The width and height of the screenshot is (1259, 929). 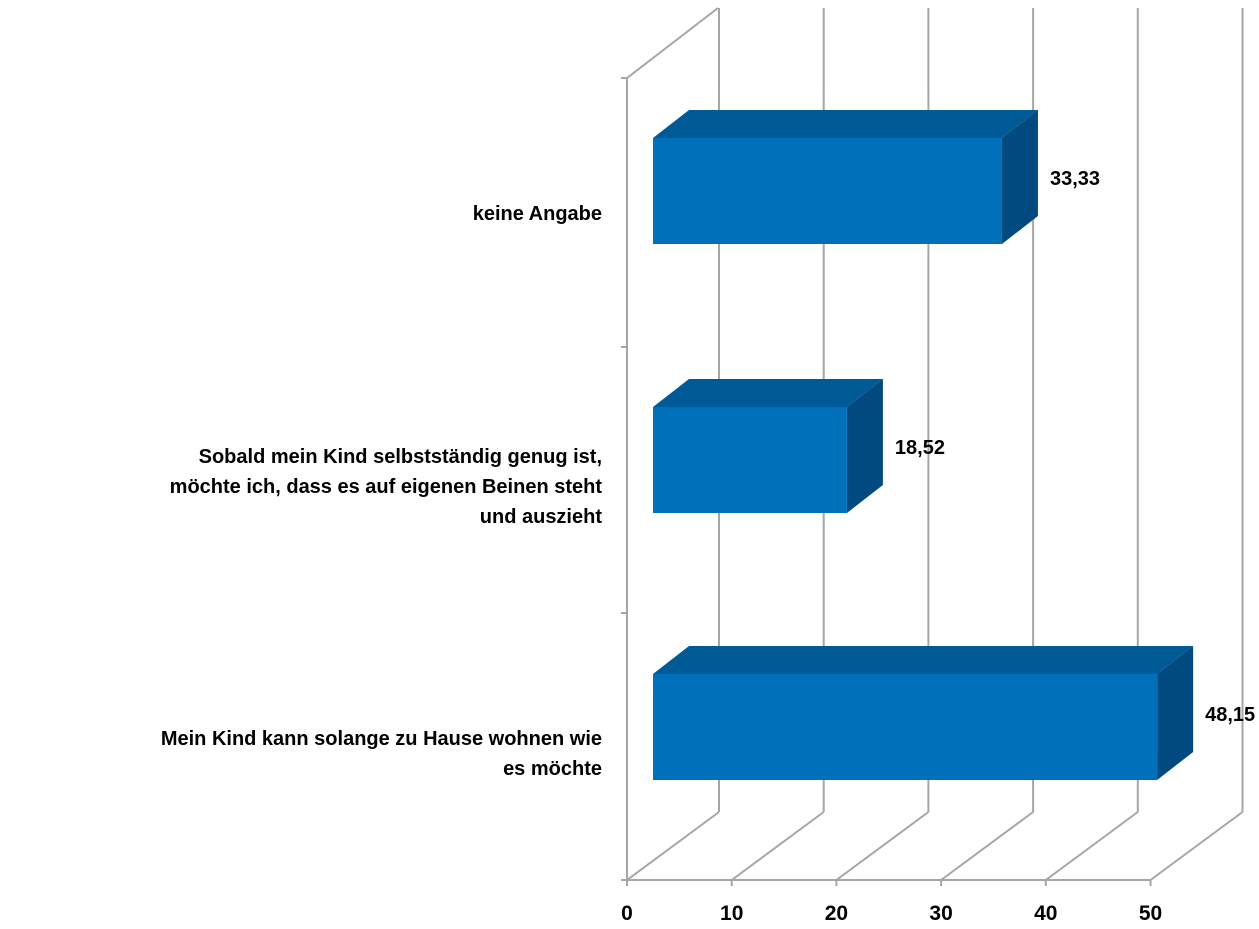 I want to click on data-label: 33,33, so click(x=1075, y=179).